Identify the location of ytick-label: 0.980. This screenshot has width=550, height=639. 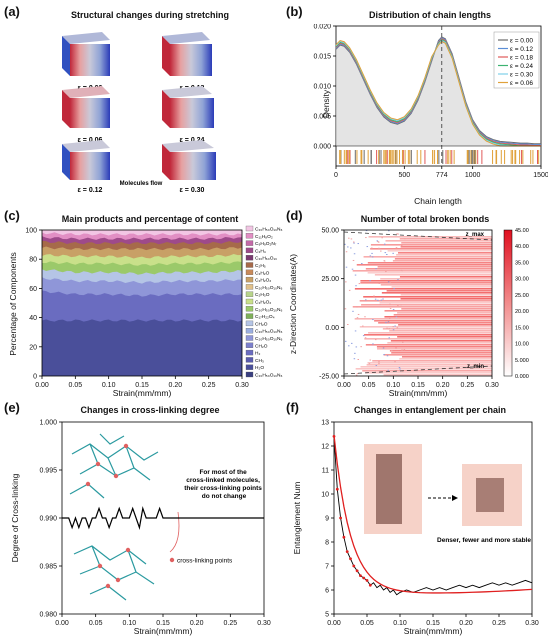
(48, 615).